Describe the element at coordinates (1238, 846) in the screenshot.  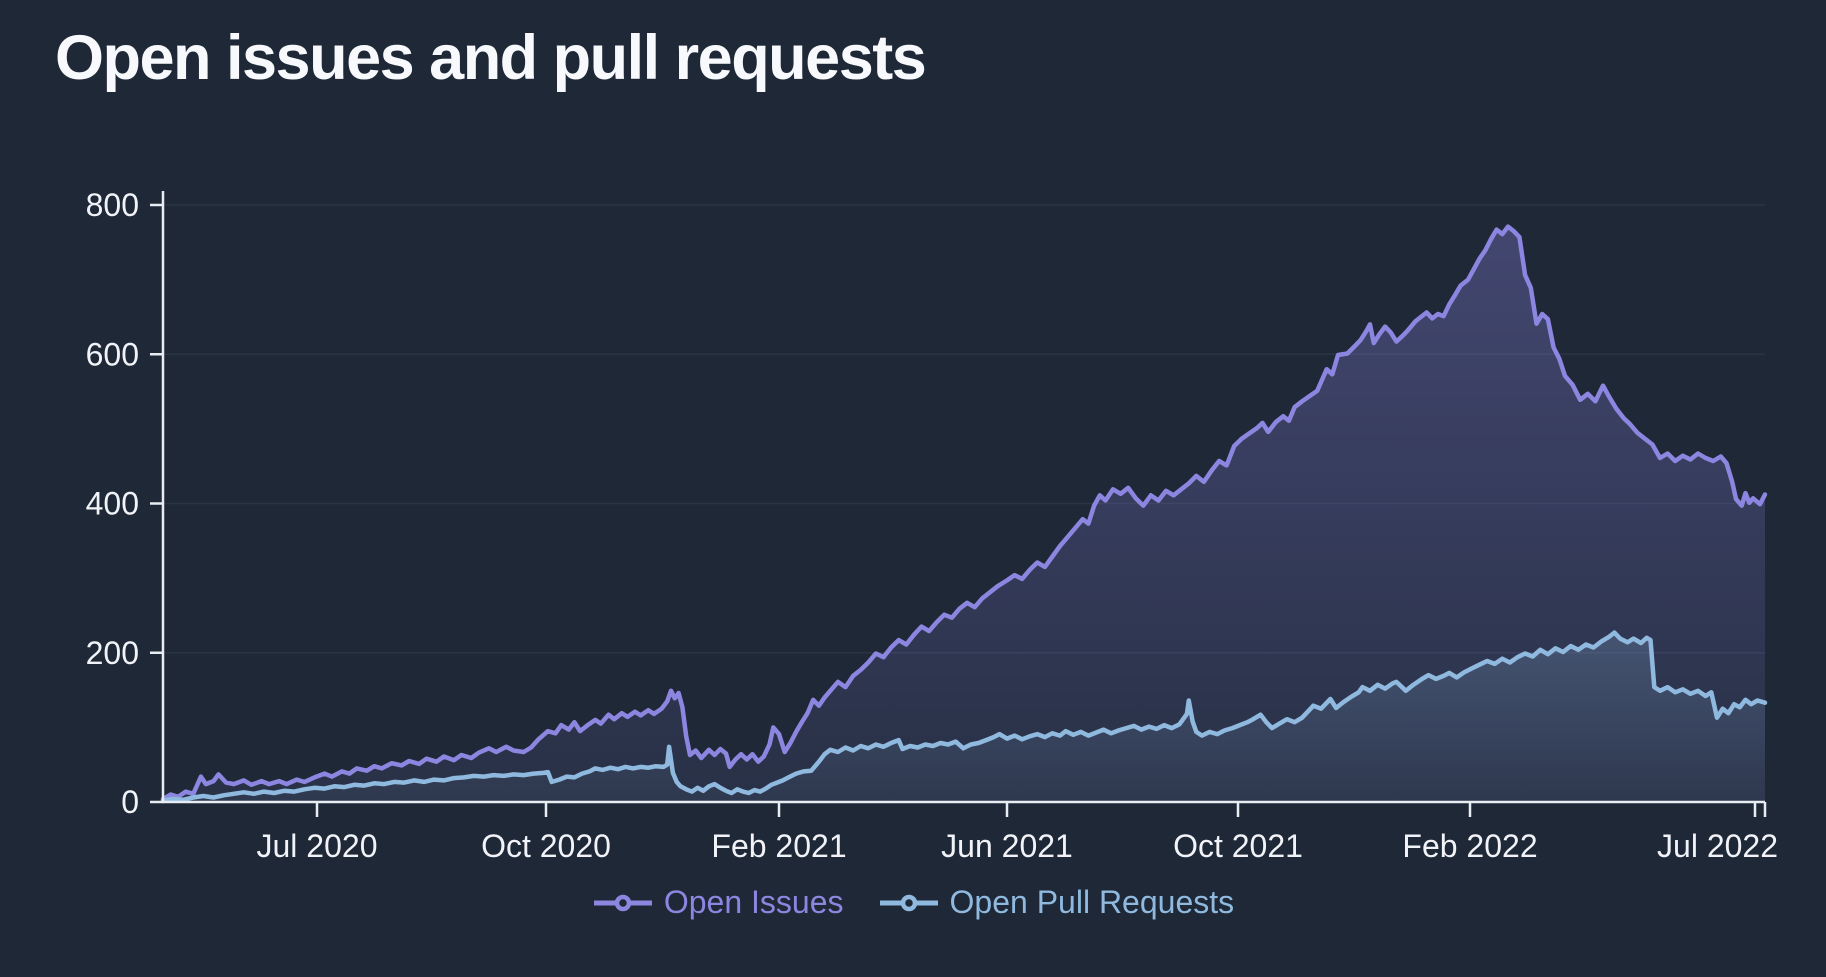
I see `x-tick-label: Oct 2021` at that location.